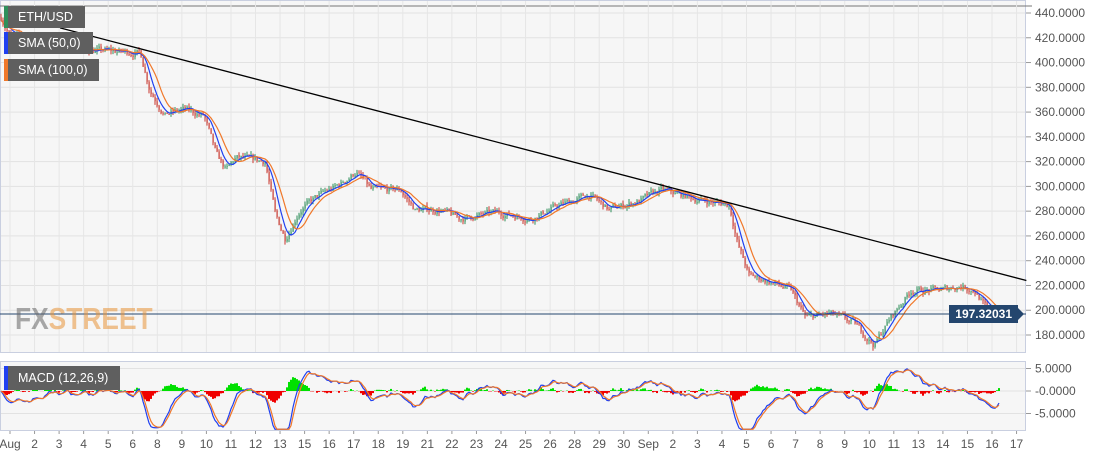 The width and height of the screenshot is (1115, 456). Describe the element at coordinates (6, 17) in the screenshot. I see `symbol-swatch` at that location.